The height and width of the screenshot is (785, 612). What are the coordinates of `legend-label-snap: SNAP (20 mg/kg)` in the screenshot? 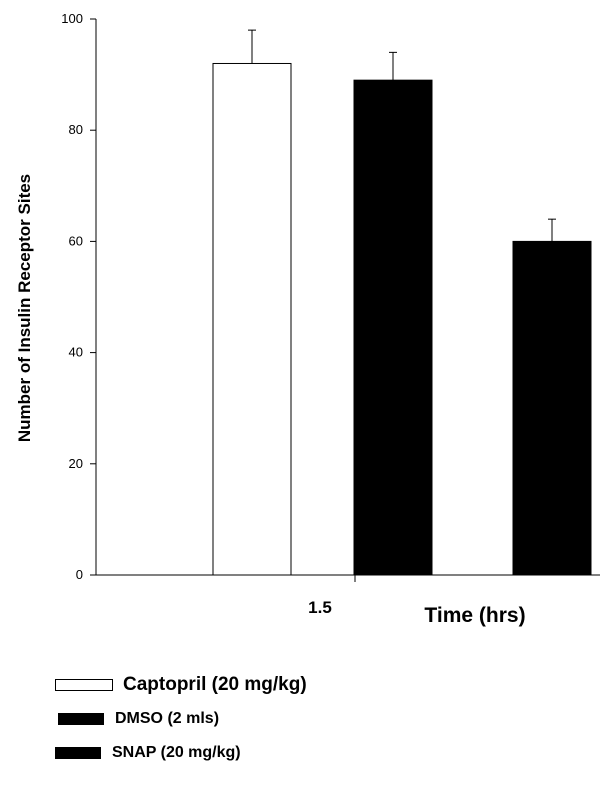 It's located at (176, 752).